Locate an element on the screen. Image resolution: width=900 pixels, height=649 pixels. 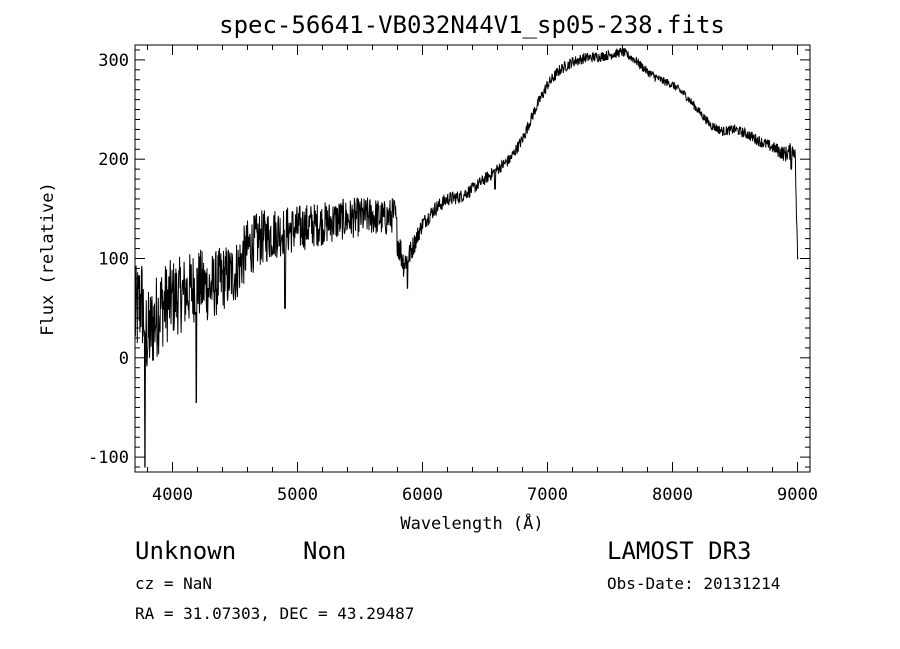
coordinates-text: RA = 31.07303, DEC = 43.29487 is located at coordinates (274, 613).